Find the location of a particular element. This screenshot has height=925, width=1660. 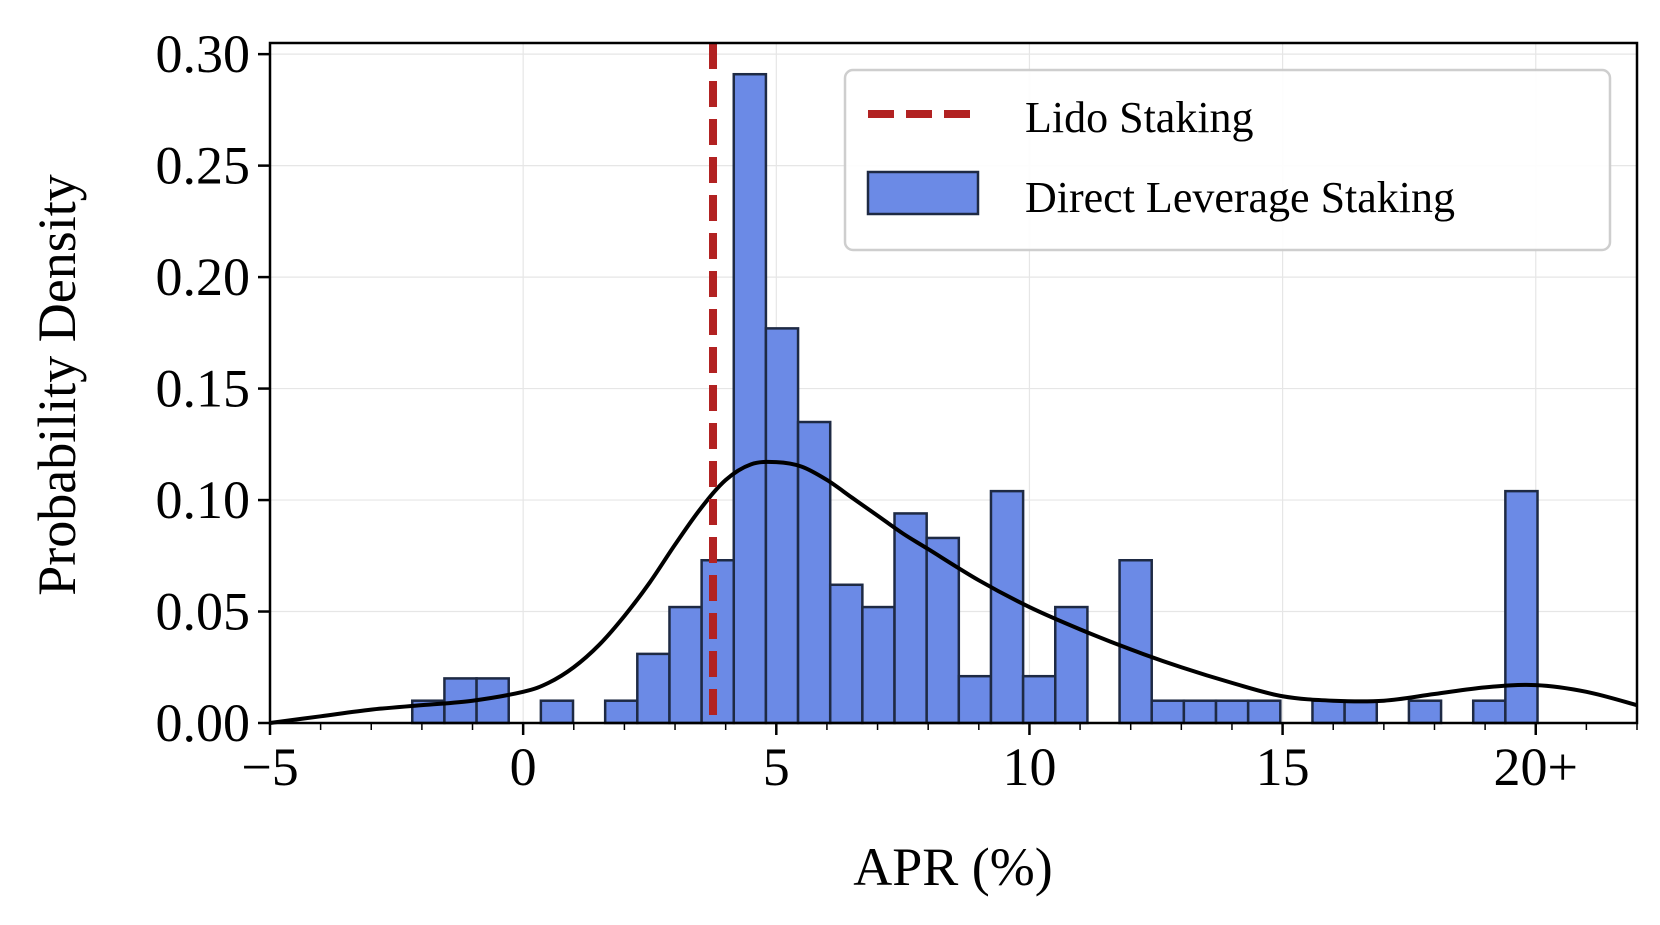

legend-dls-swatch is located at coordinates (923, 193).